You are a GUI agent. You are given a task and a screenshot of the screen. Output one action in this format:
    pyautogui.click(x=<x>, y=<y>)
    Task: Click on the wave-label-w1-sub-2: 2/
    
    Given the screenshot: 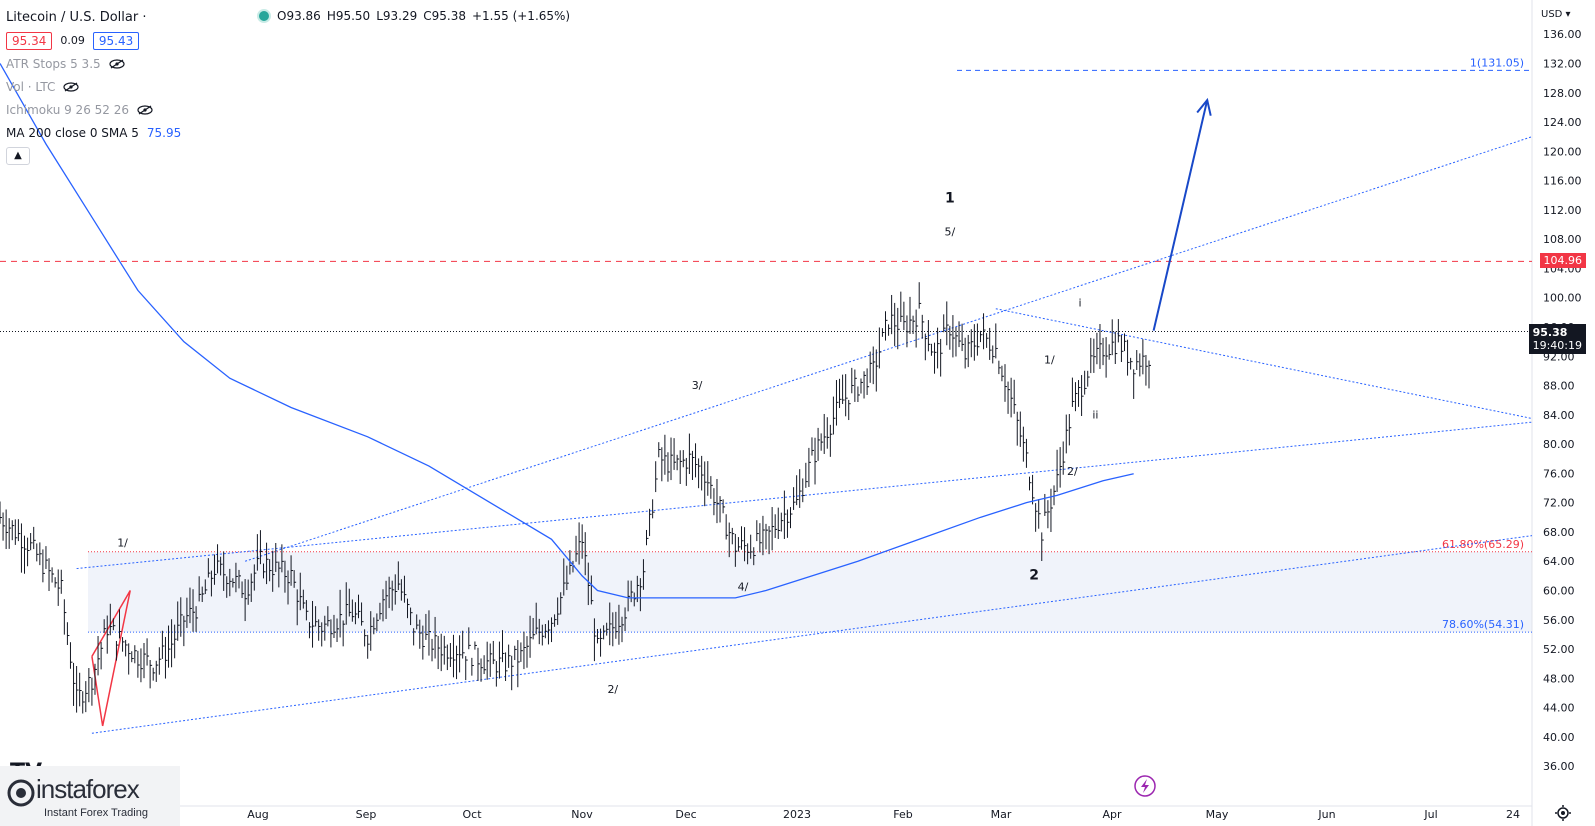 What is the action you would take?
    pyautogui.click(x=612, y=689)
    